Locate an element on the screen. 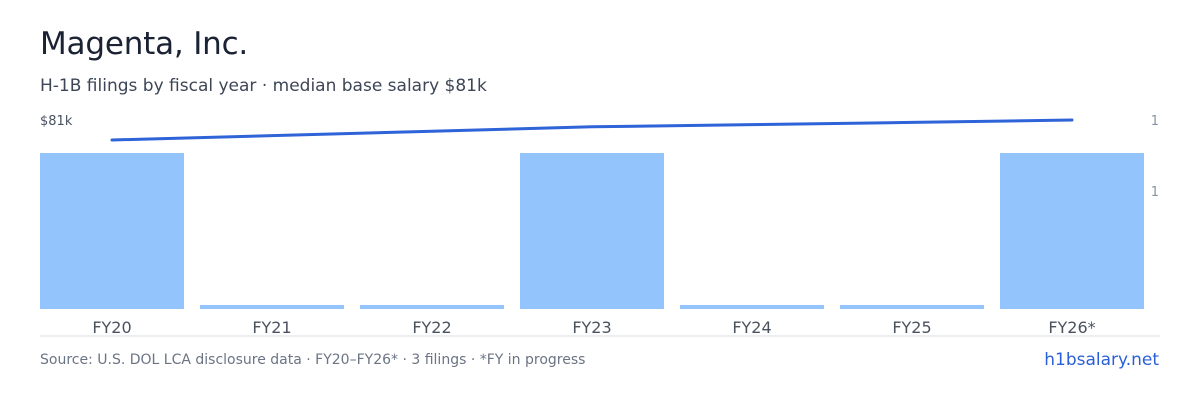  category-label: FY21 is located at coordinates (271, 327).